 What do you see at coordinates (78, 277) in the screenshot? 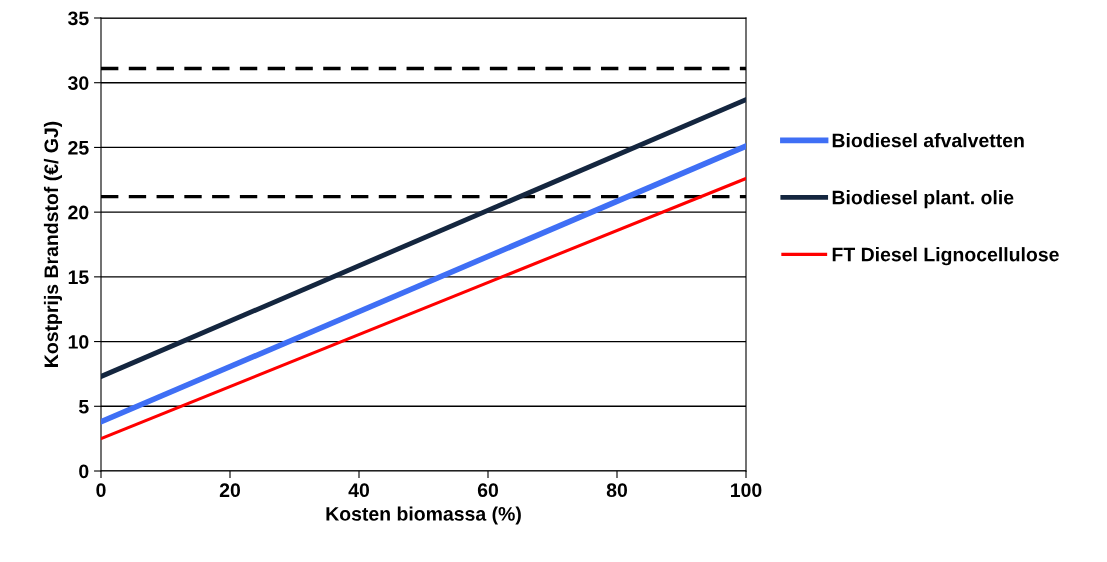
I see `y-tick-label: 15` at bounding box center [78, 277].